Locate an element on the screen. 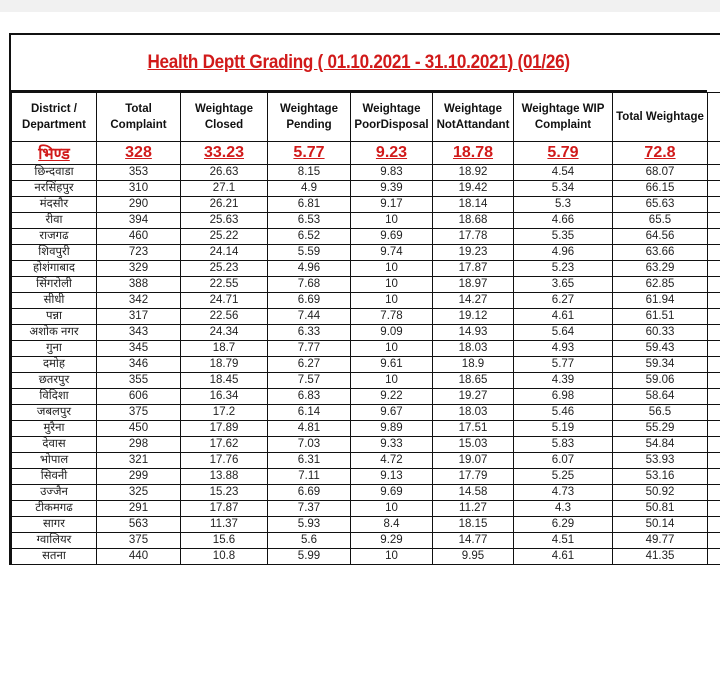  table-row: ग्वालियर 375 15.6 5.6 9.29 14.77 4.51 49.77 is located at coordinates (365, 540).